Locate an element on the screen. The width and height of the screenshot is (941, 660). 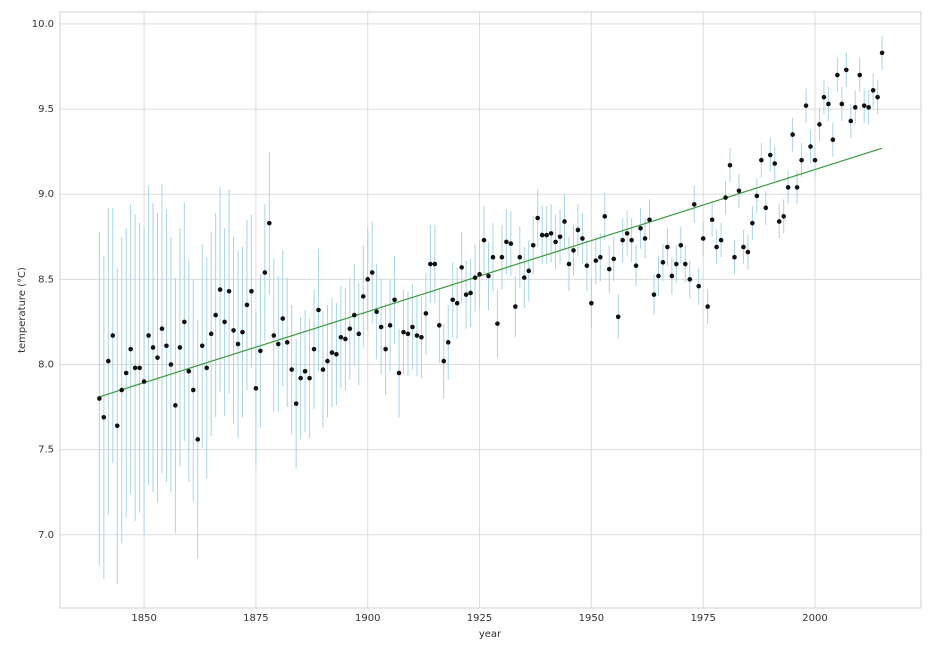
x-tick-label: 1975 is located at coordinates (702, 618).